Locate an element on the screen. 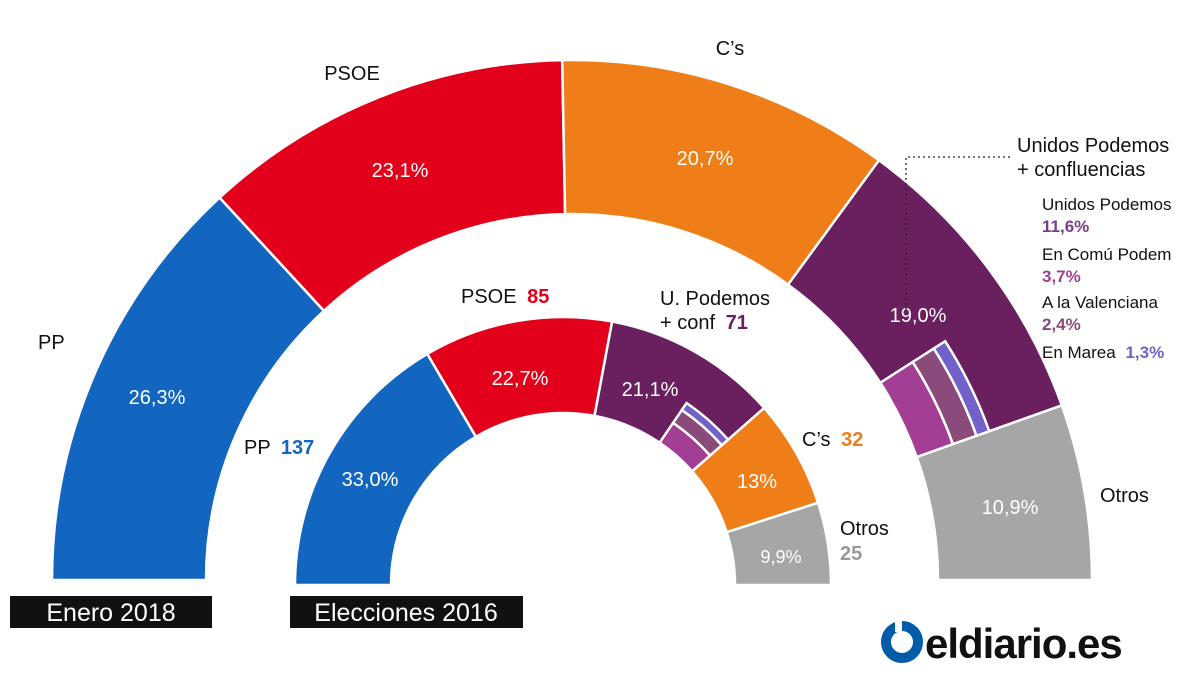  inner-label-pp: PP 137 is located at coordinates (279, 448).